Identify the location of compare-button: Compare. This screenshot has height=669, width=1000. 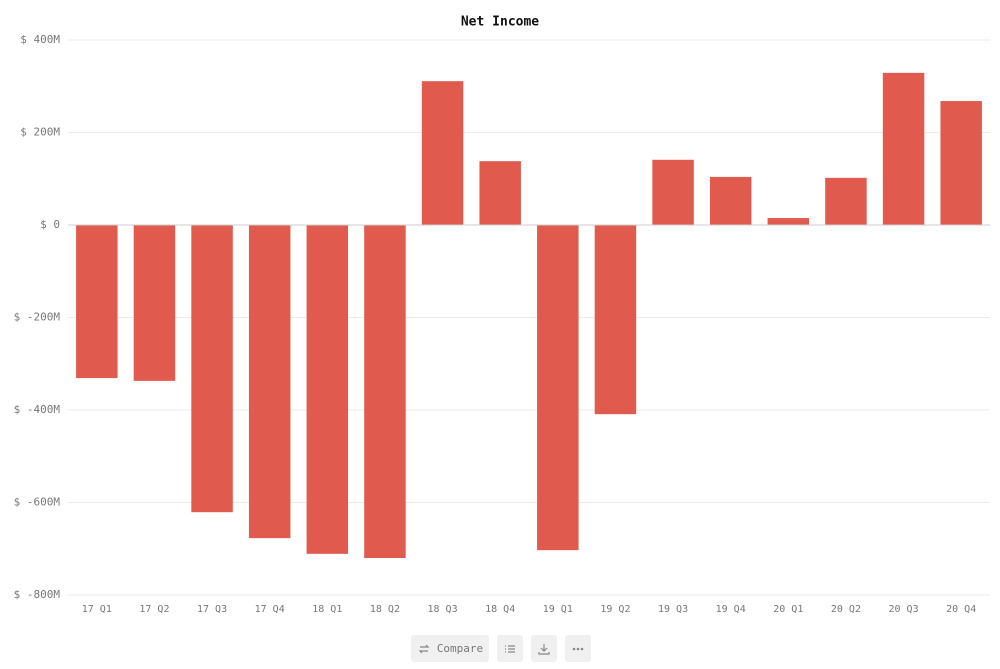
(450, 648).